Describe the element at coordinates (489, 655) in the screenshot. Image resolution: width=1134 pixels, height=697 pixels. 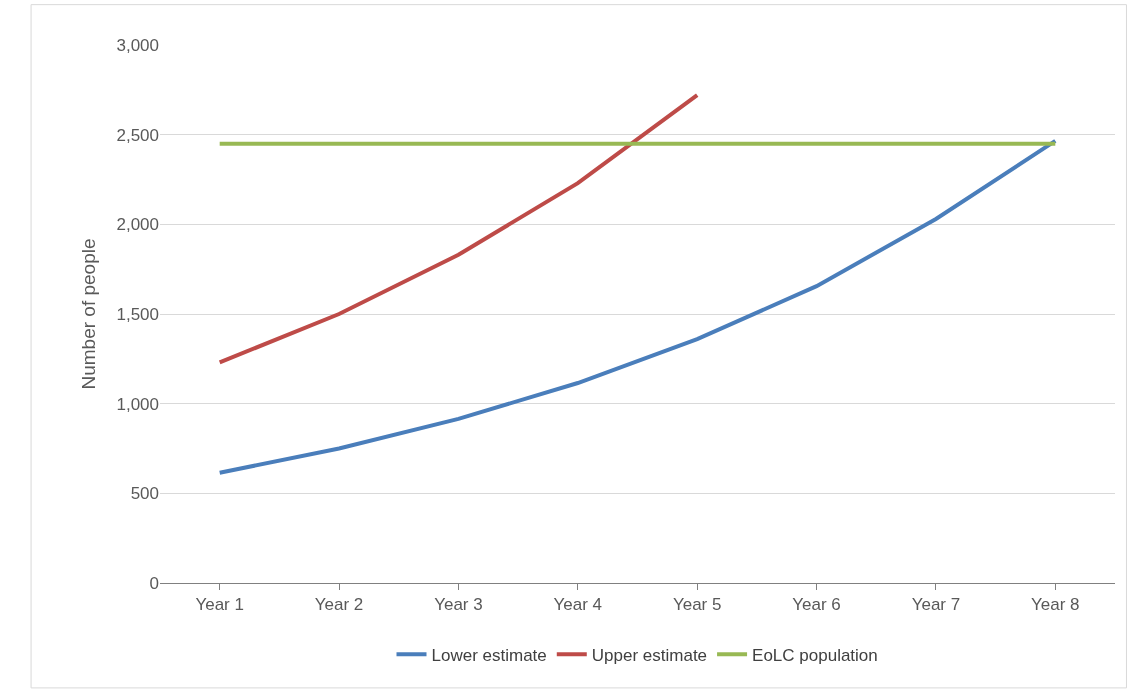
I see `legend-label: Lower estimate` at that location.